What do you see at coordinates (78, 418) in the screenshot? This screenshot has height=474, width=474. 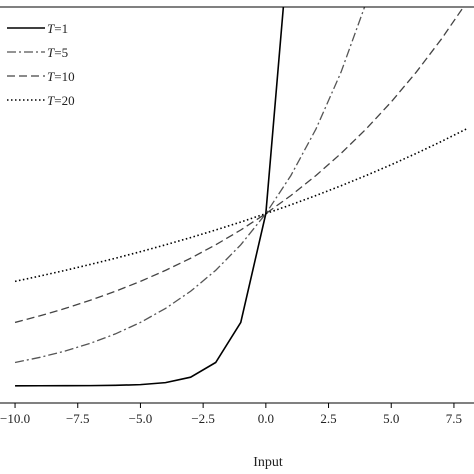 I see `x-tick-label: −7.5` at bounding box center [78, 418].